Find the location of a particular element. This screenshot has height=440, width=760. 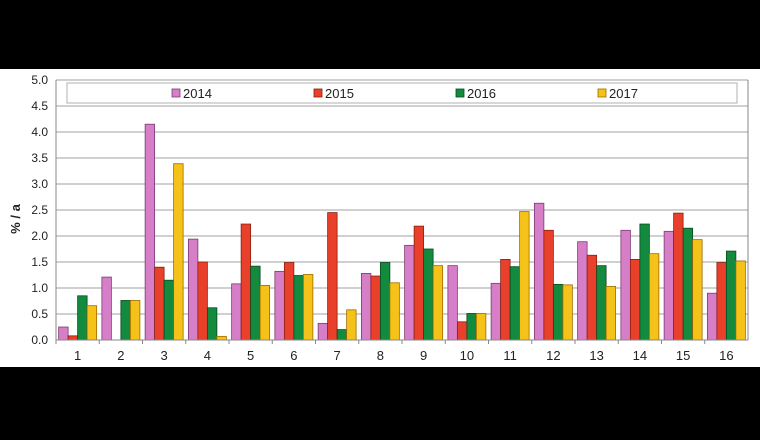

x-tick-label: 13 is located at coordinates (596, 355).